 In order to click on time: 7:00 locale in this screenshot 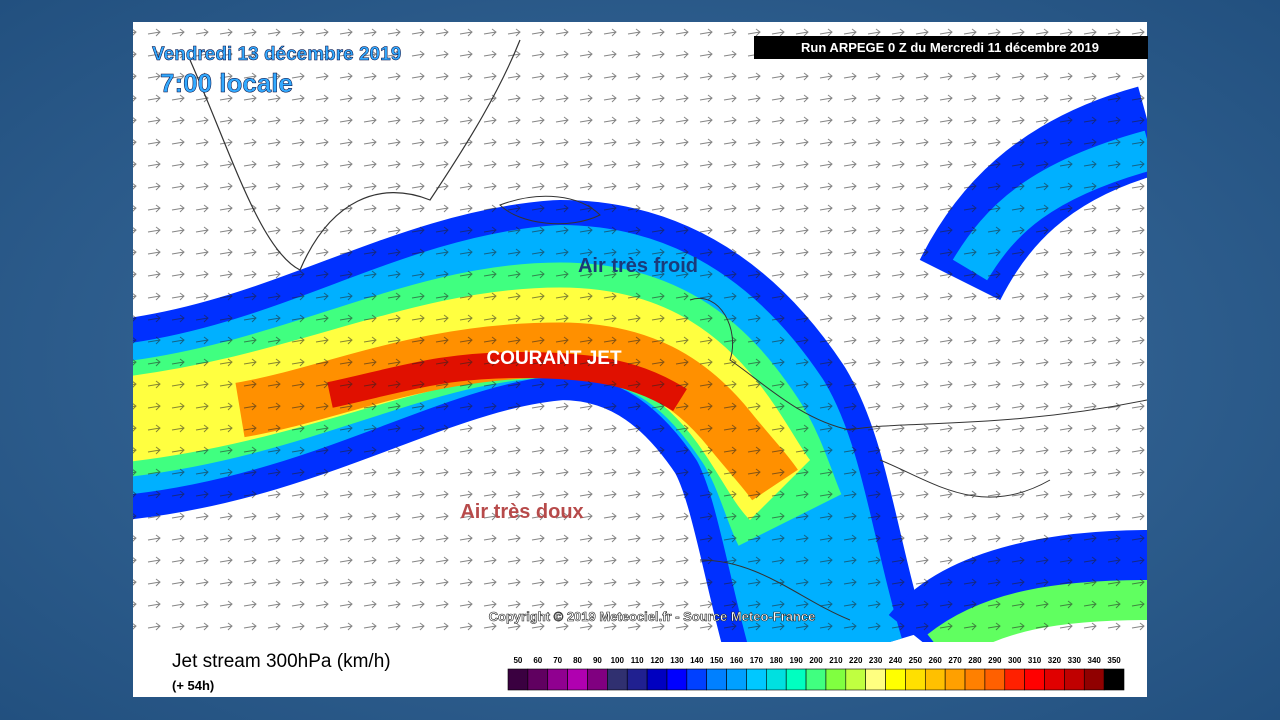, I will do `click(226, 83)`.